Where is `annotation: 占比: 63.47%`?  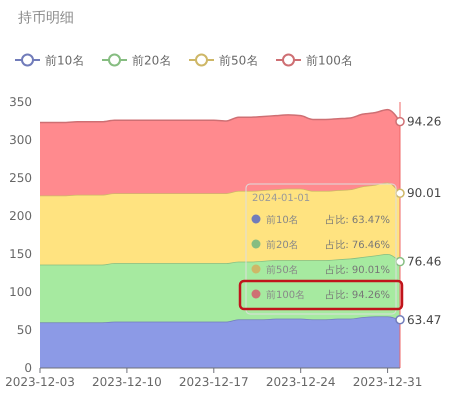 annotation: 占比: 63.47% is located at coordinates (357, 220).